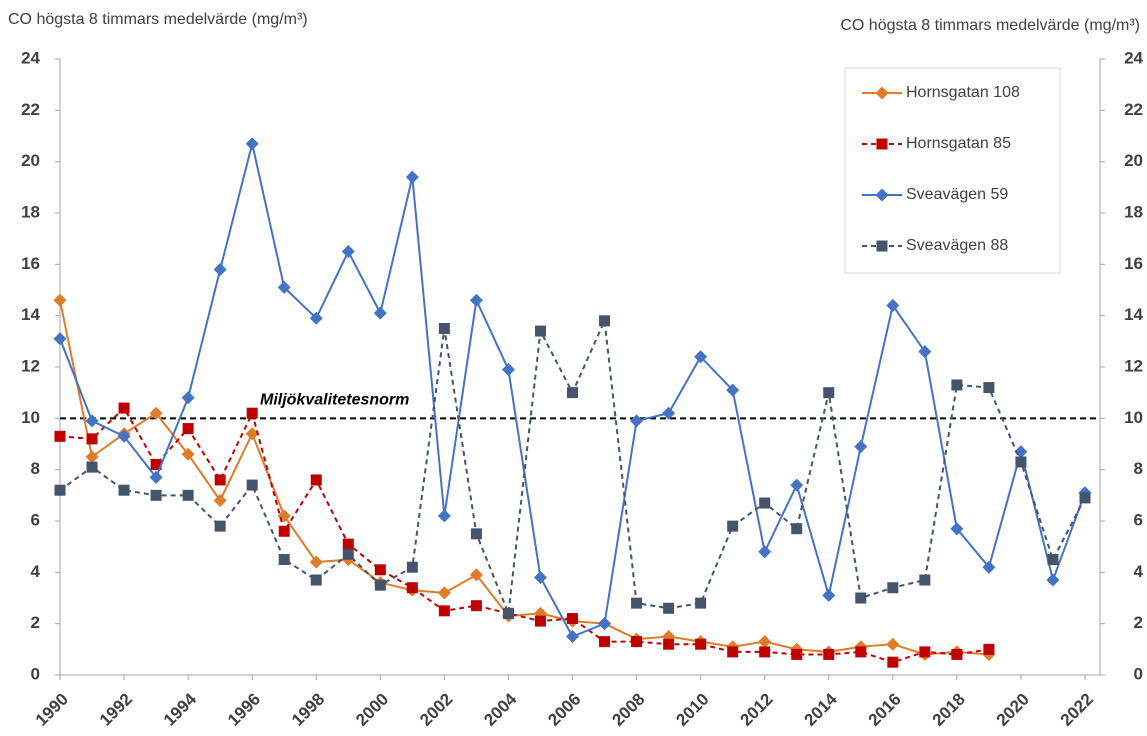  What do you see at coordinates (1138, 622) in the screenshot?
I see `y2-tick-label: 2` at bounding box center [1138, 622].